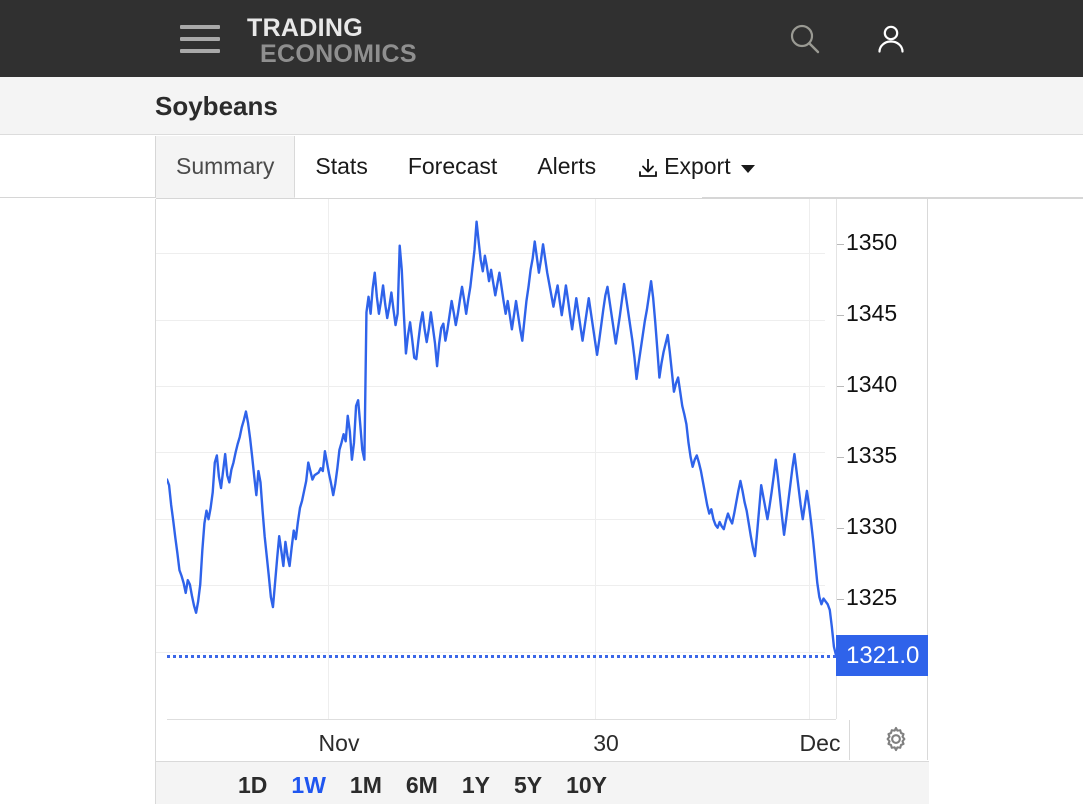  I want to click on search-icon, so click(805, 41).